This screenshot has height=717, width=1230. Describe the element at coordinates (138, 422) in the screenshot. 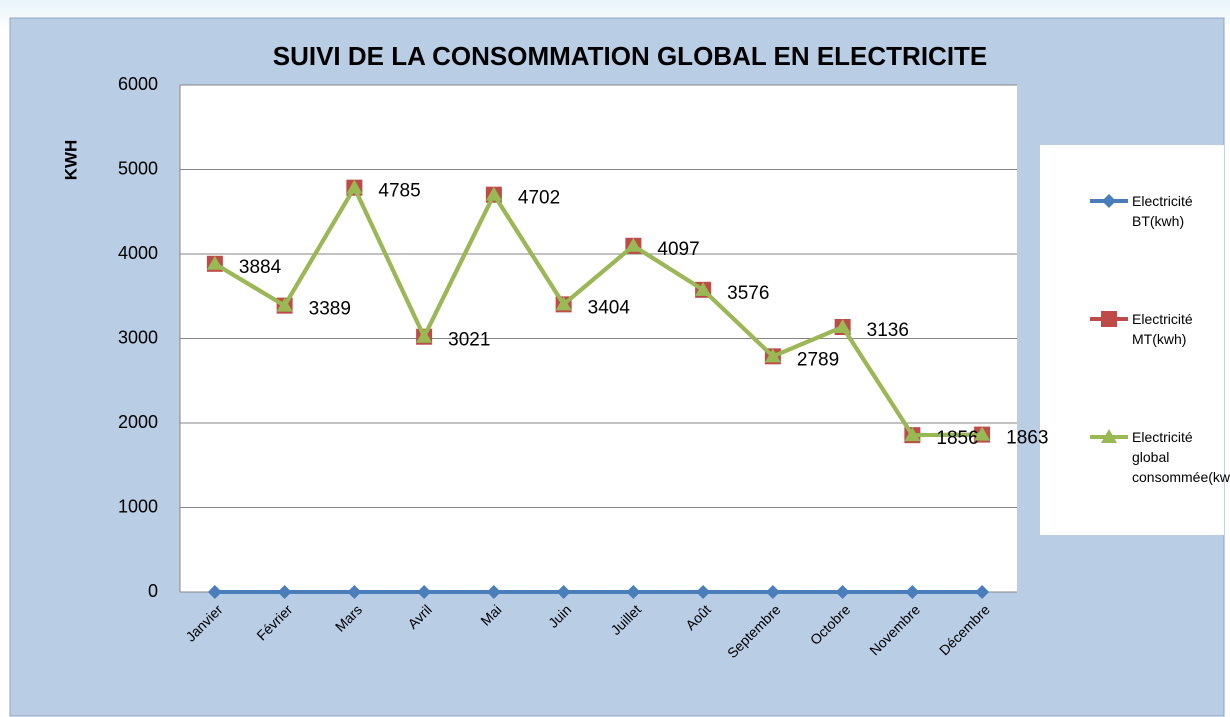

I see `y-tick-label: 2000` at that location.